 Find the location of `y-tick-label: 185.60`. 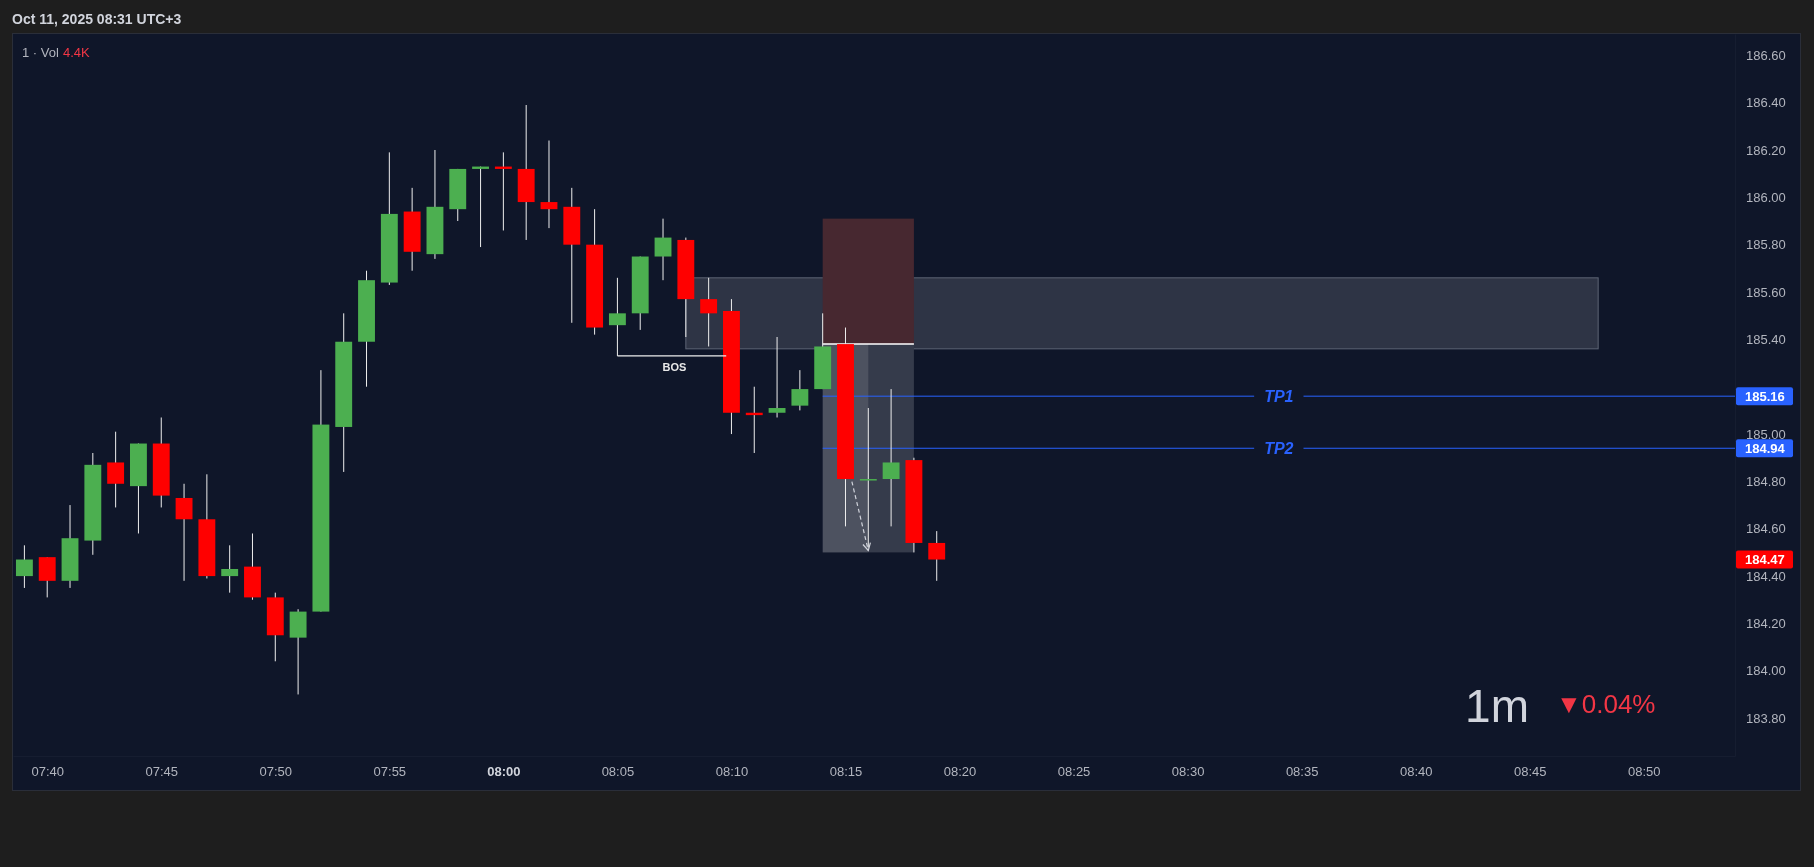

y-tick-label: 185.60 is located at coordinates (1766, 292).